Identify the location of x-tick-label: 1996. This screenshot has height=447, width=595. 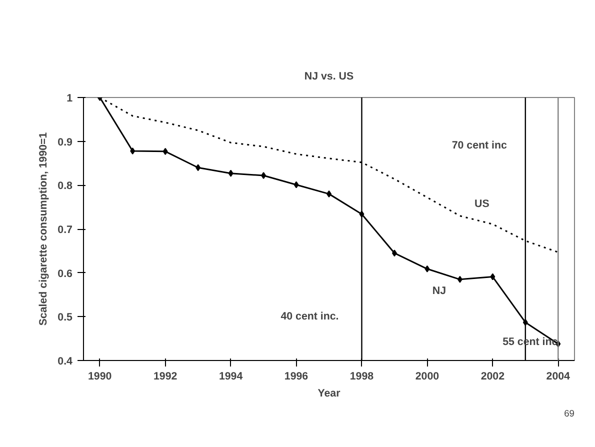
(296, 376).